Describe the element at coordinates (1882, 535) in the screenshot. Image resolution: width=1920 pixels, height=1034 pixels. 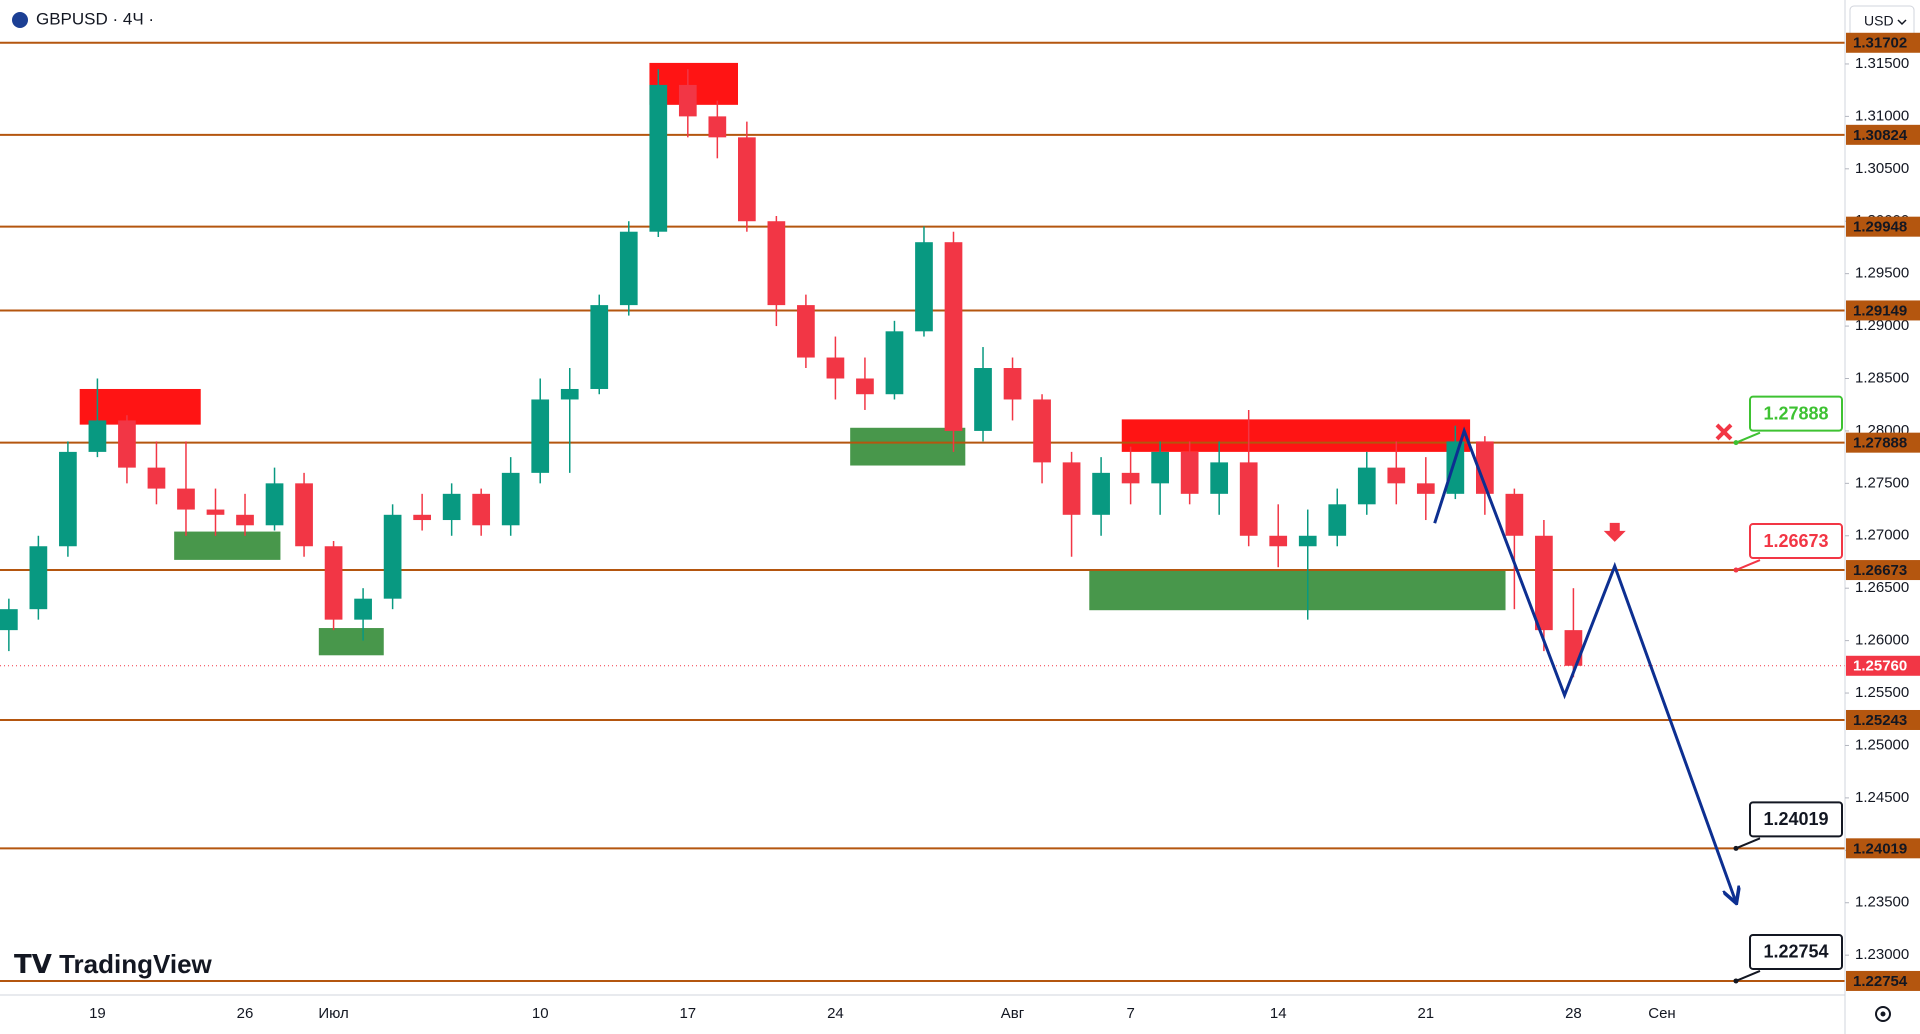
I see `y-tick-label: 1.27000` at that location.